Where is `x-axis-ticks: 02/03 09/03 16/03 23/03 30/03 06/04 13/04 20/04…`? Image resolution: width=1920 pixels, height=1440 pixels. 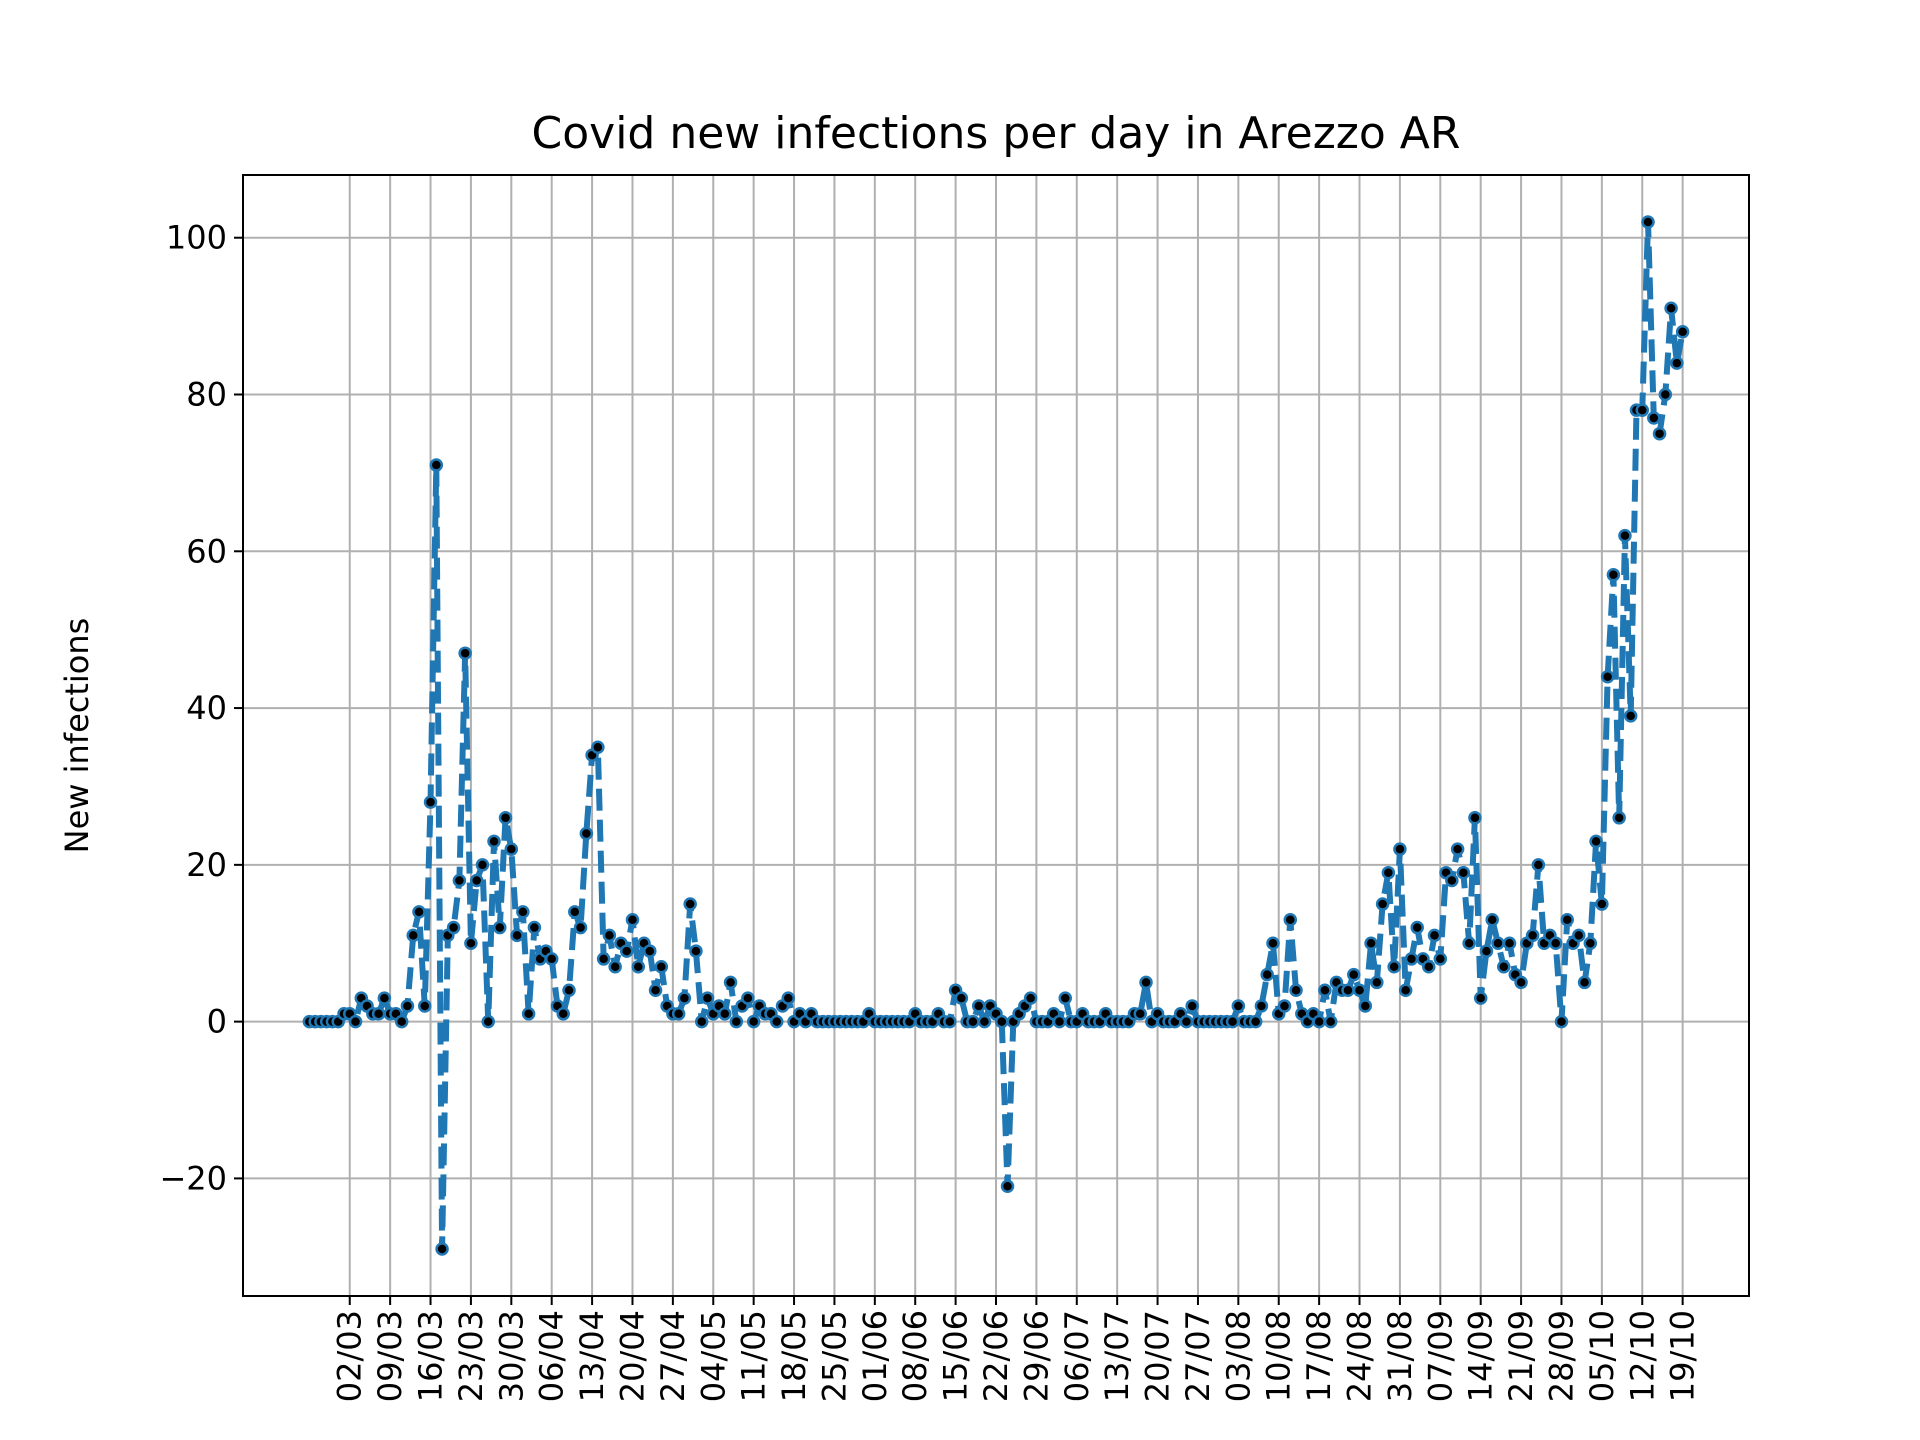 x-axis-ticks: 02/03 09/03 16/03 23/03 30/03 06/04 13/04 20/04… is located at coordinates (1016, 1349).